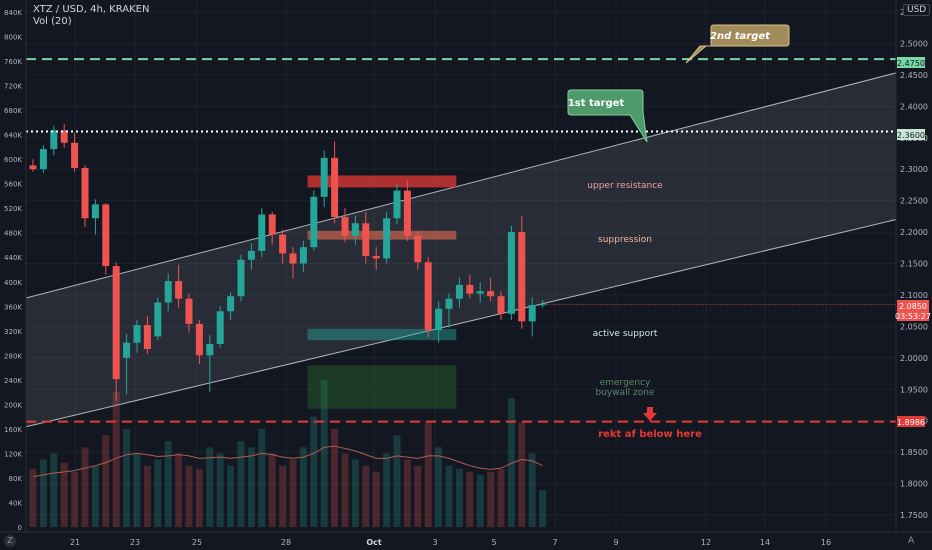 The height and width of the screenshot is (550, 932). Describe the element at coordinates (914, 515) in the screenshot. I see `price-tick-label: 1.7500` at that location.